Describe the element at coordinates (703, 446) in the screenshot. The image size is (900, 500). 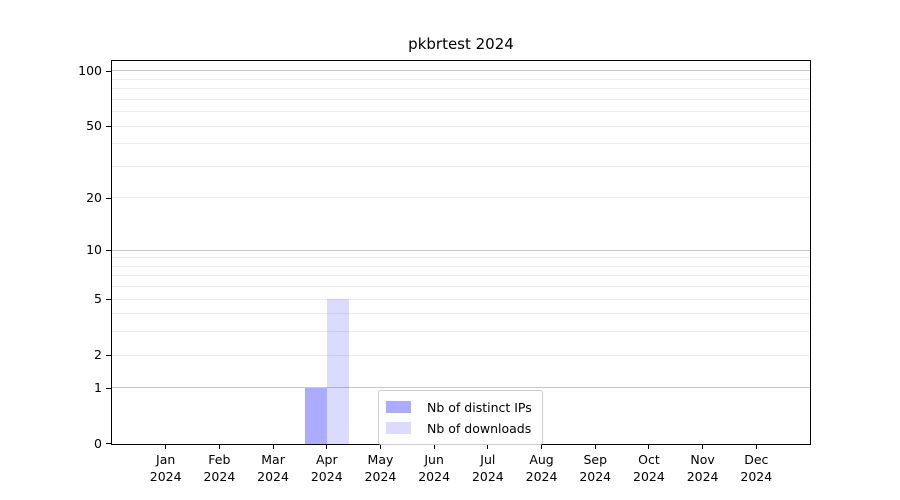
I see `x-tick-nov` at that location.